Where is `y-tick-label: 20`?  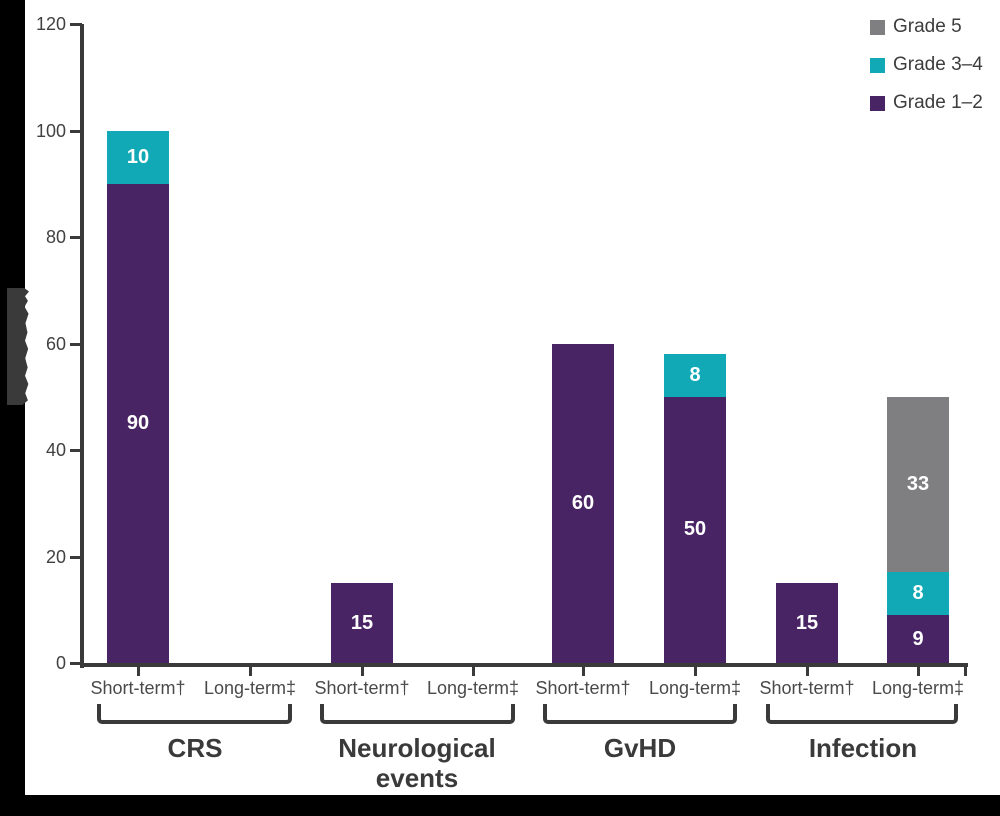
y-tick-label: 20 is located at coordinates (55, 556).